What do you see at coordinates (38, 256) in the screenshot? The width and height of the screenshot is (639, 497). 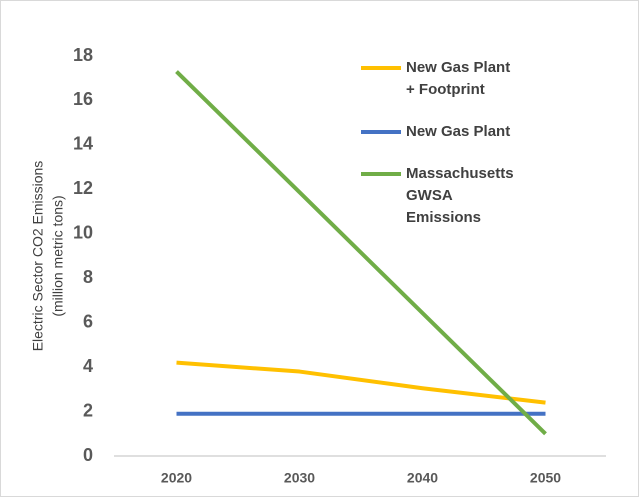 I see `y-axis-label: Electric Sector CO2 Emissions` at bounding box center [38, 256].